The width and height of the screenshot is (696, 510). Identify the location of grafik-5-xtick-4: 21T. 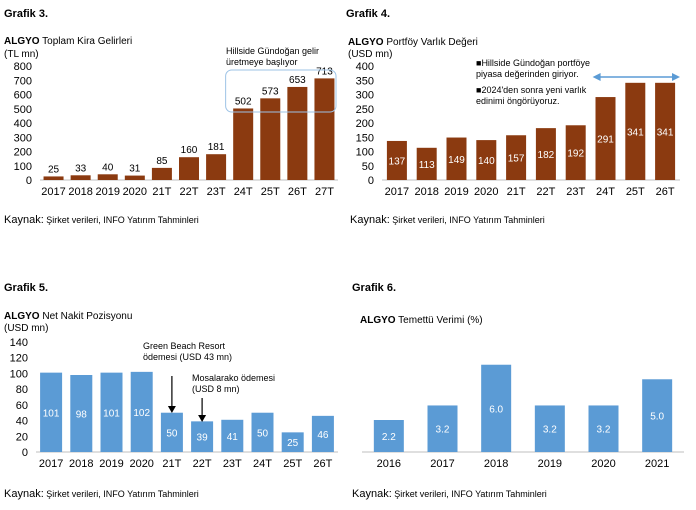
(171, 464).